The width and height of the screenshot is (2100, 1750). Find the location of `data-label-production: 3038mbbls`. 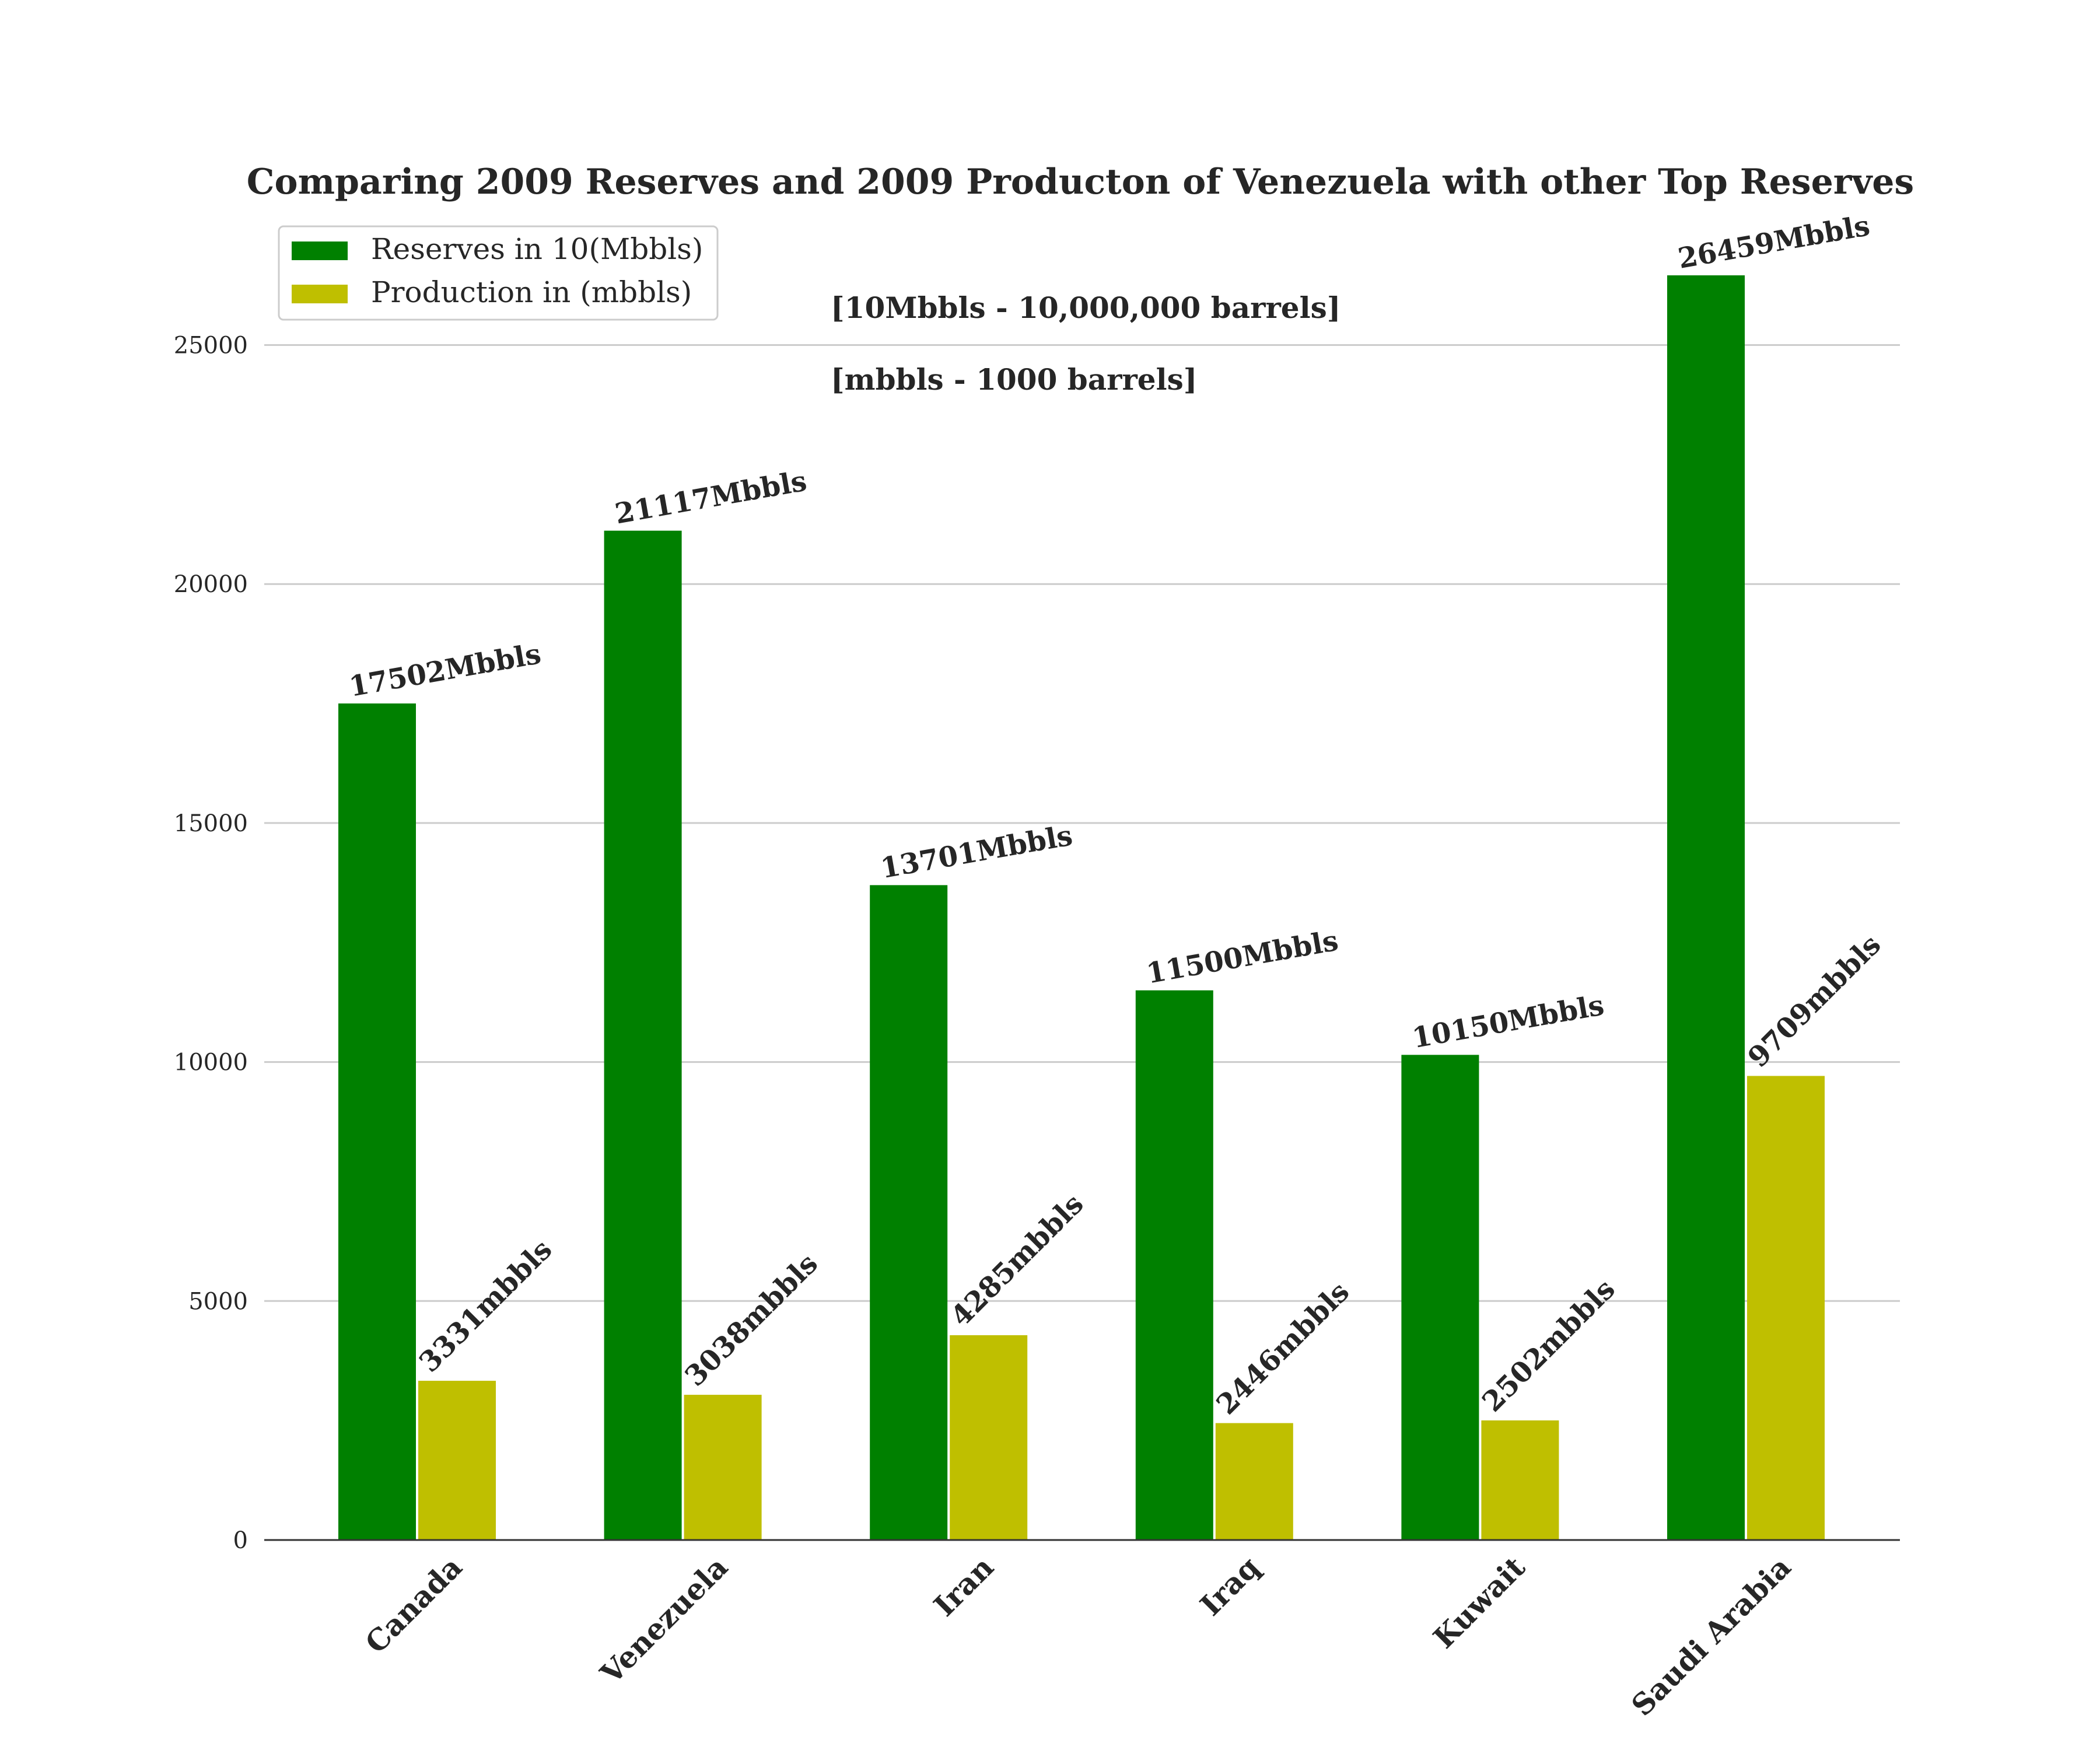

data-label-production: 3038mbbls is located at coordinates (751, 1319).